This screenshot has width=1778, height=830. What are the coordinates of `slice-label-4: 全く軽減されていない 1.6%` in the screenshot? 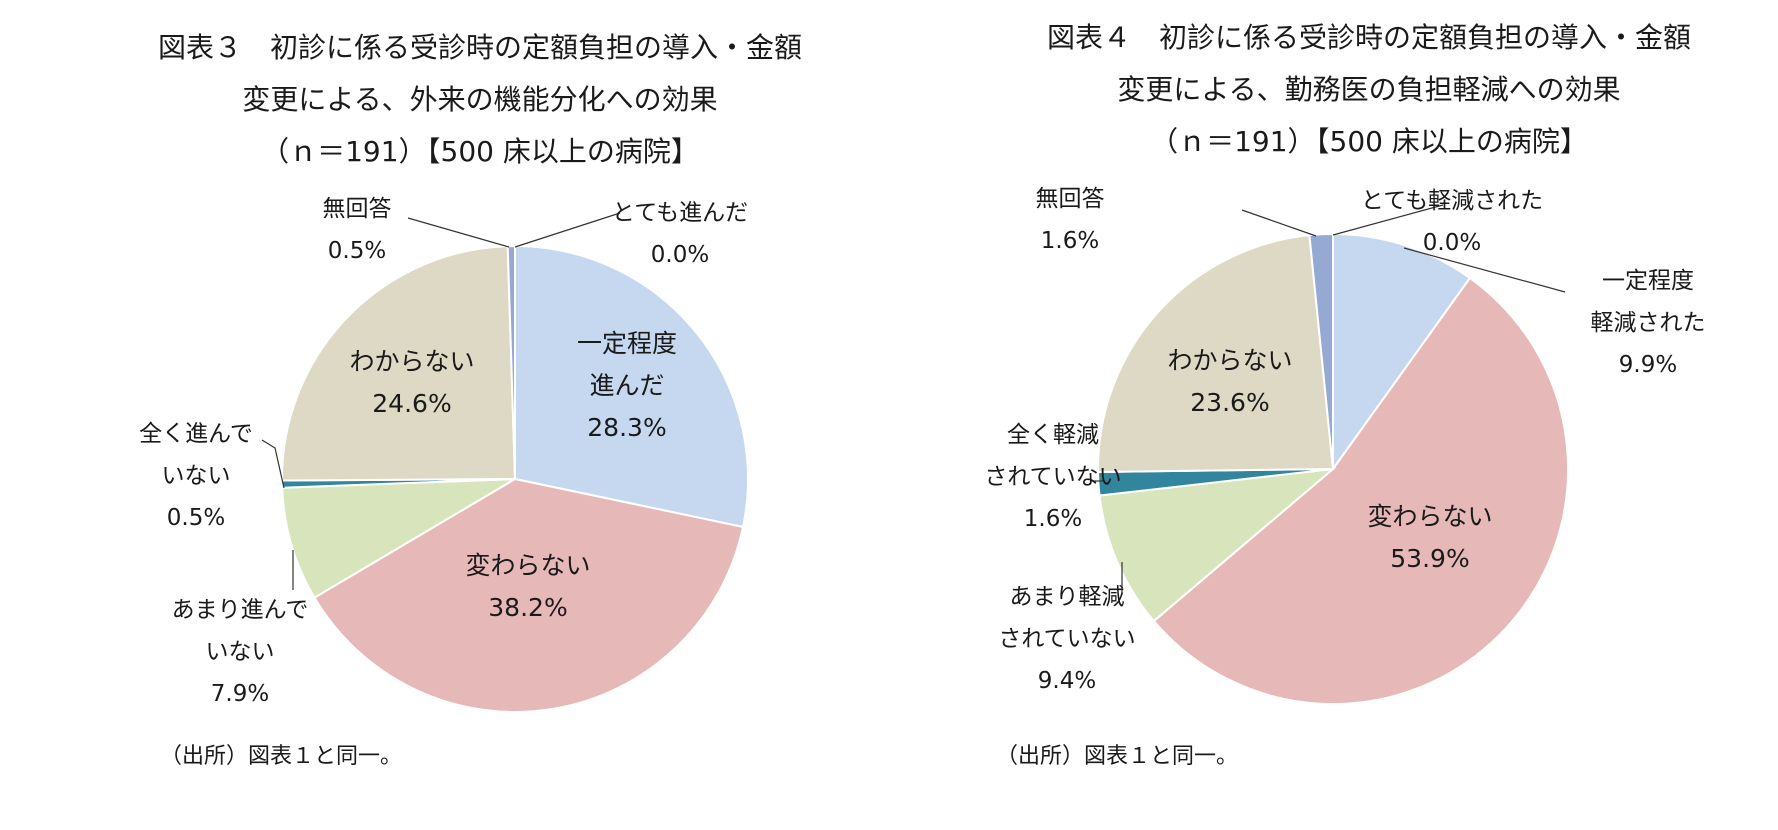 It's located at (1052, 477).